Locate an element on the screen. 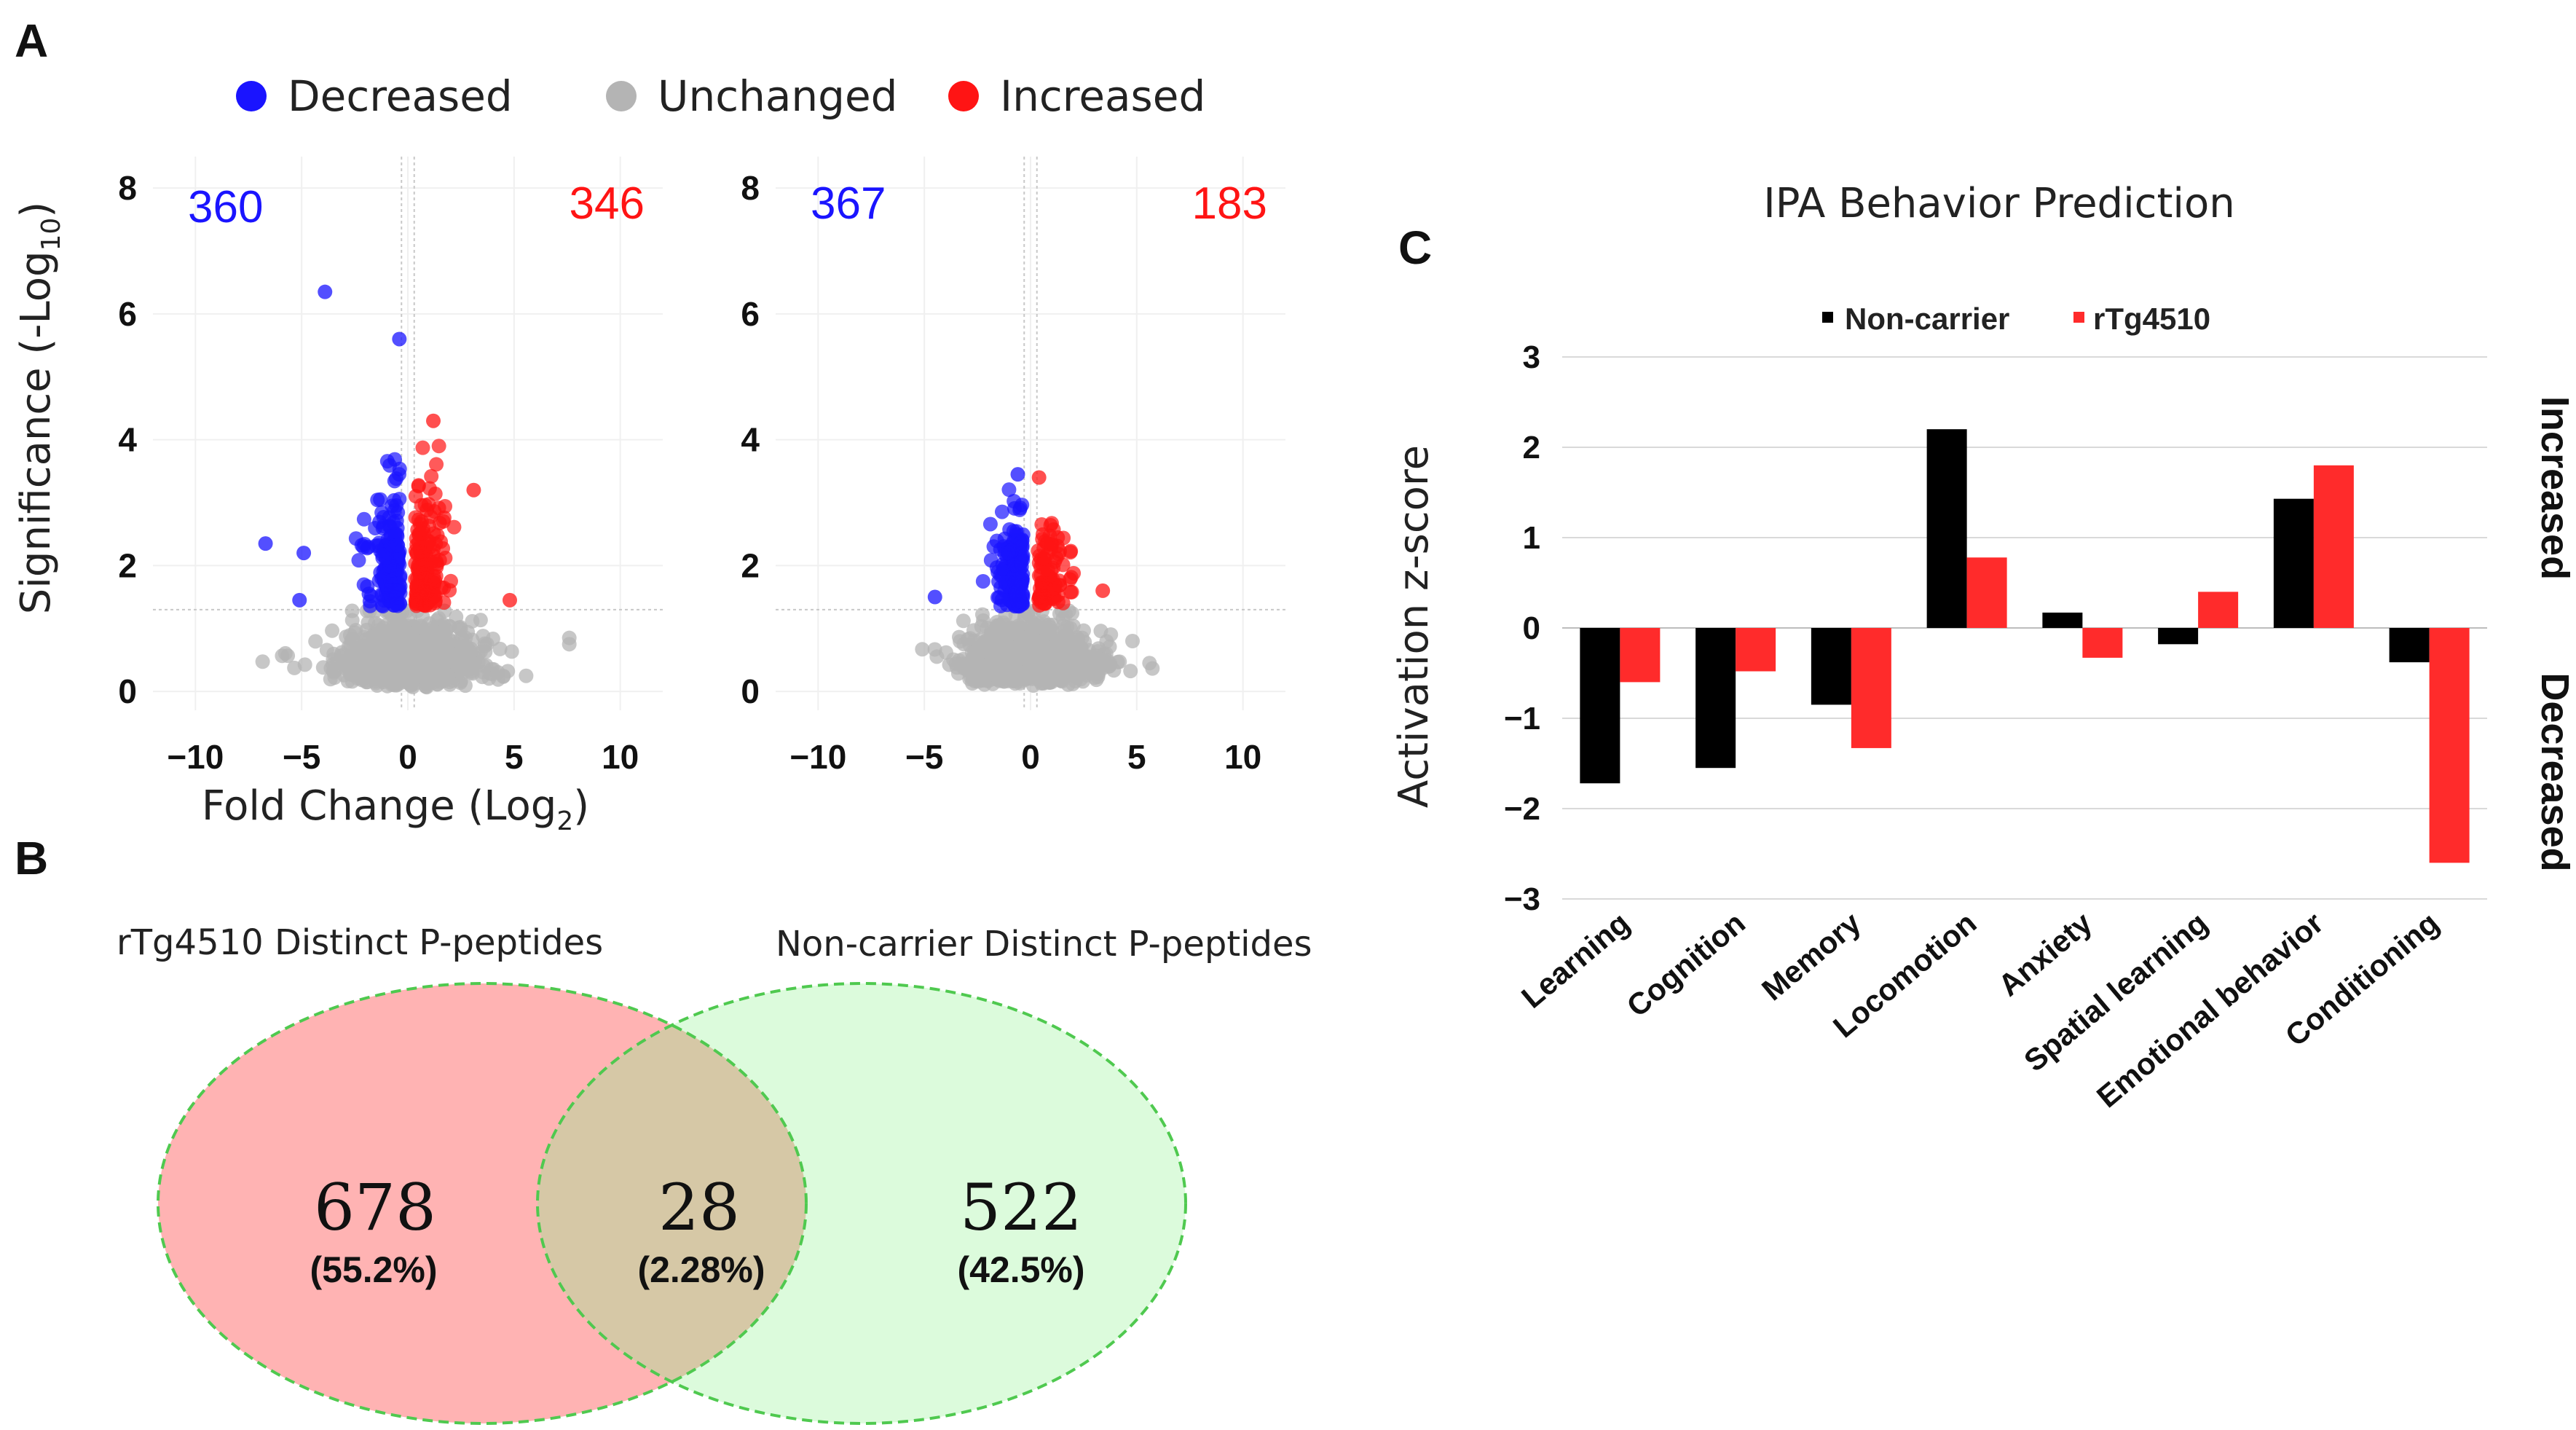 This screenshot has width=2576, height=1430. x-tick-label: 10 is located at coordinates (620, 757).